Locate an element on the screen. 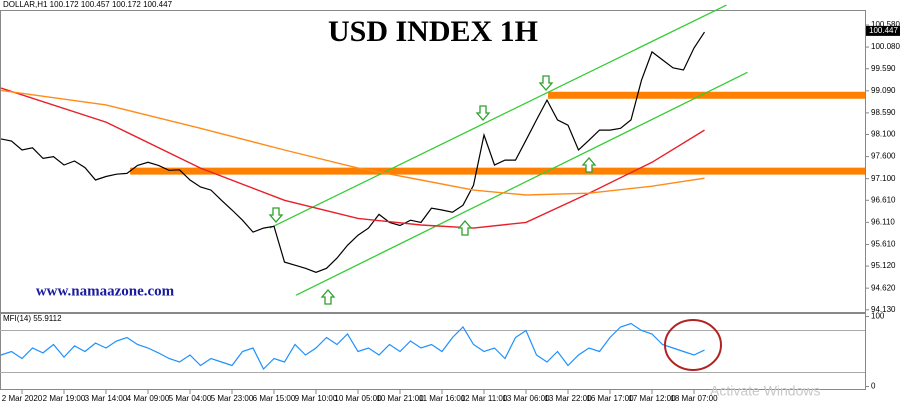 The width and height of the screenshot is (900, 408). x-tick-label: 2 Mar 19:00 is located at coordinates (64, 398).